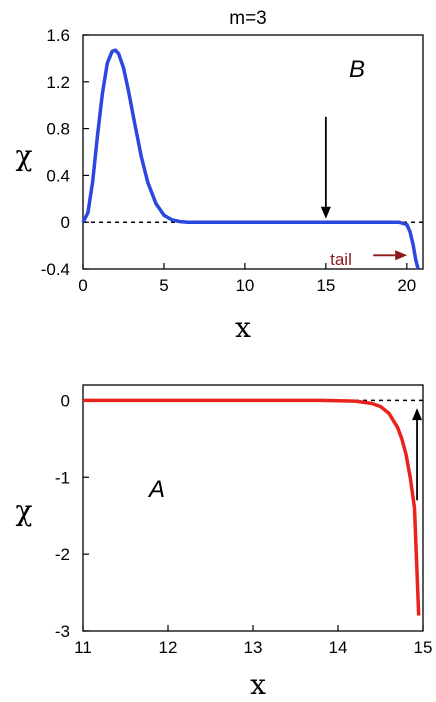  I want to click on y-tick-label: -1, so click(62, 477).